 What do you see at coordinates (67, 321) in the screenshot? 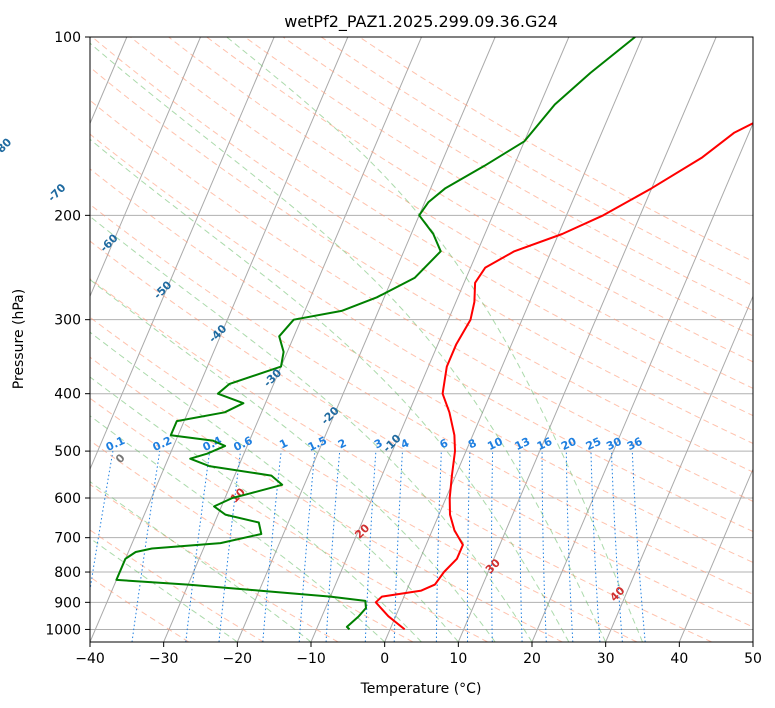
I see `y-tick-label: 300` at bounding box center [67, 321].